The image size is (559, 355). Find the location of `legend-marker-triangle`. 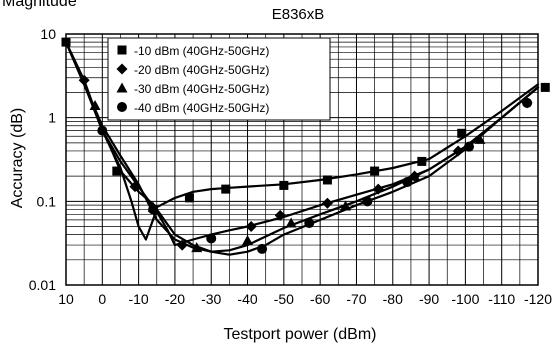

legend-marker-triangle is located at coordinates (122, 87).